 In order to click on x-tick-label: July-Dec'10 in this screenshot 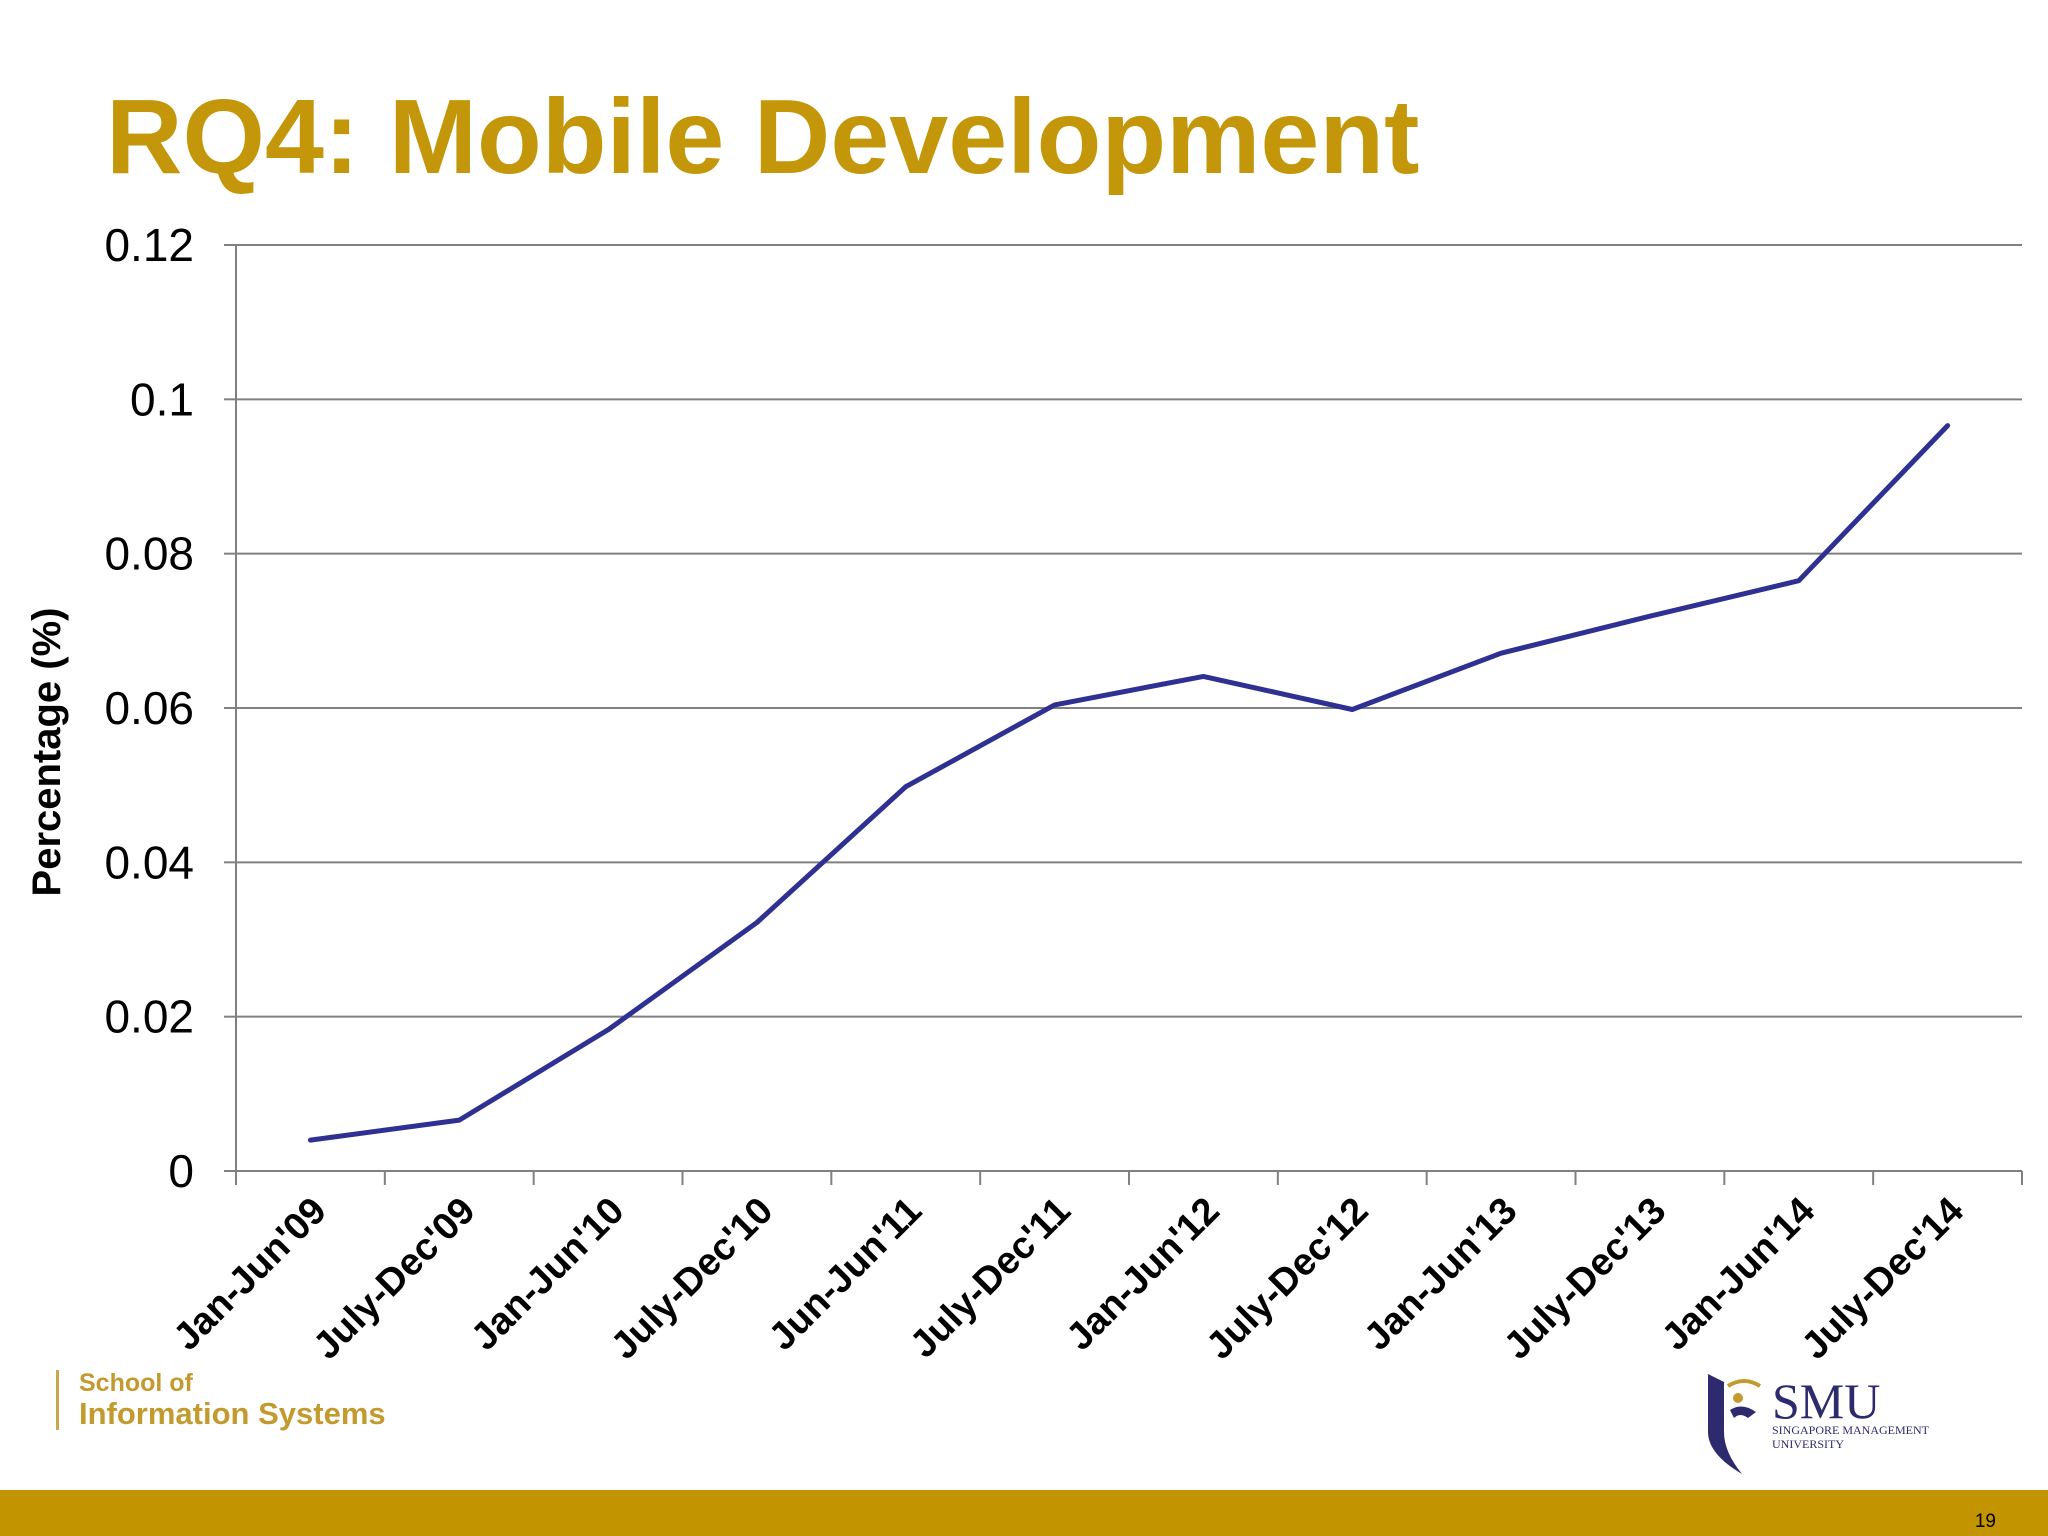, I will do `click(692, 1279)`.